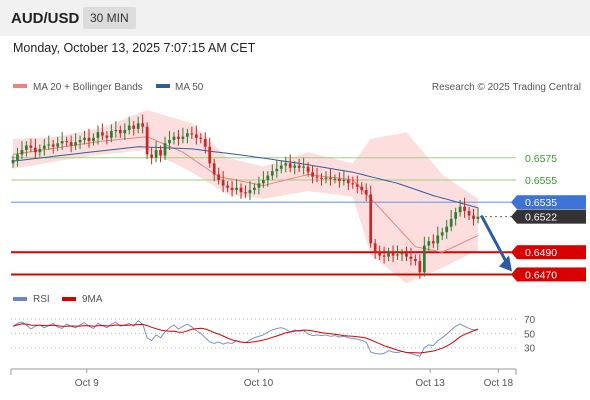  What do you see at coordinates (530, 320) in the screenshot?
I see `rsi-tick-label-70: 70` at bounding box center [530, 320].